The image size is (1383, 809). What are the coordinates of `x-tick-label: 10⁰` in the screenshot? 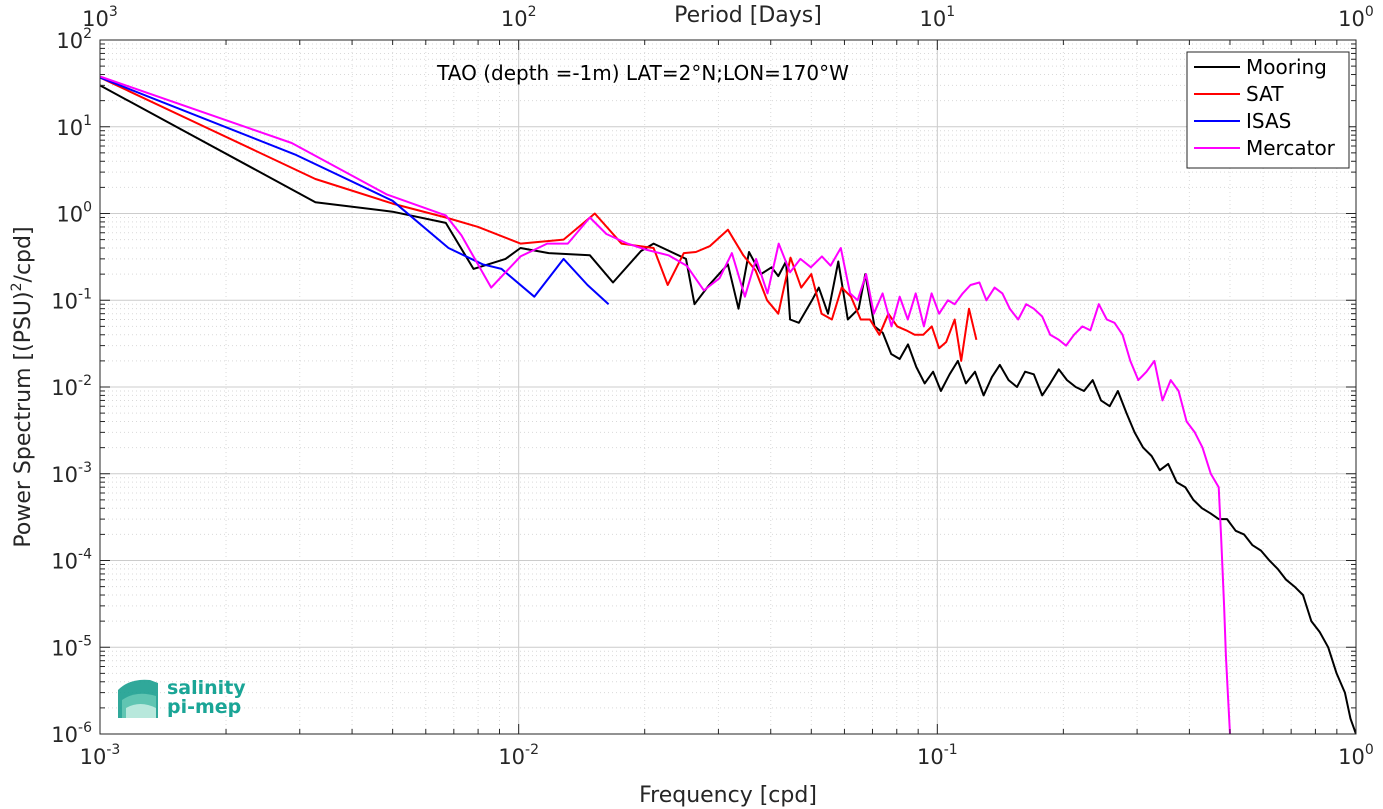 It's located at (1356, 755).